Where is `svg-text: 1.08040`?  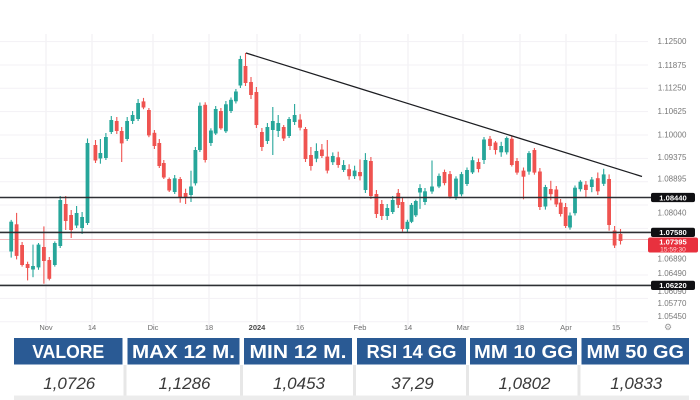 svg-text: 1.08040 is located at coordinates (672, 213).